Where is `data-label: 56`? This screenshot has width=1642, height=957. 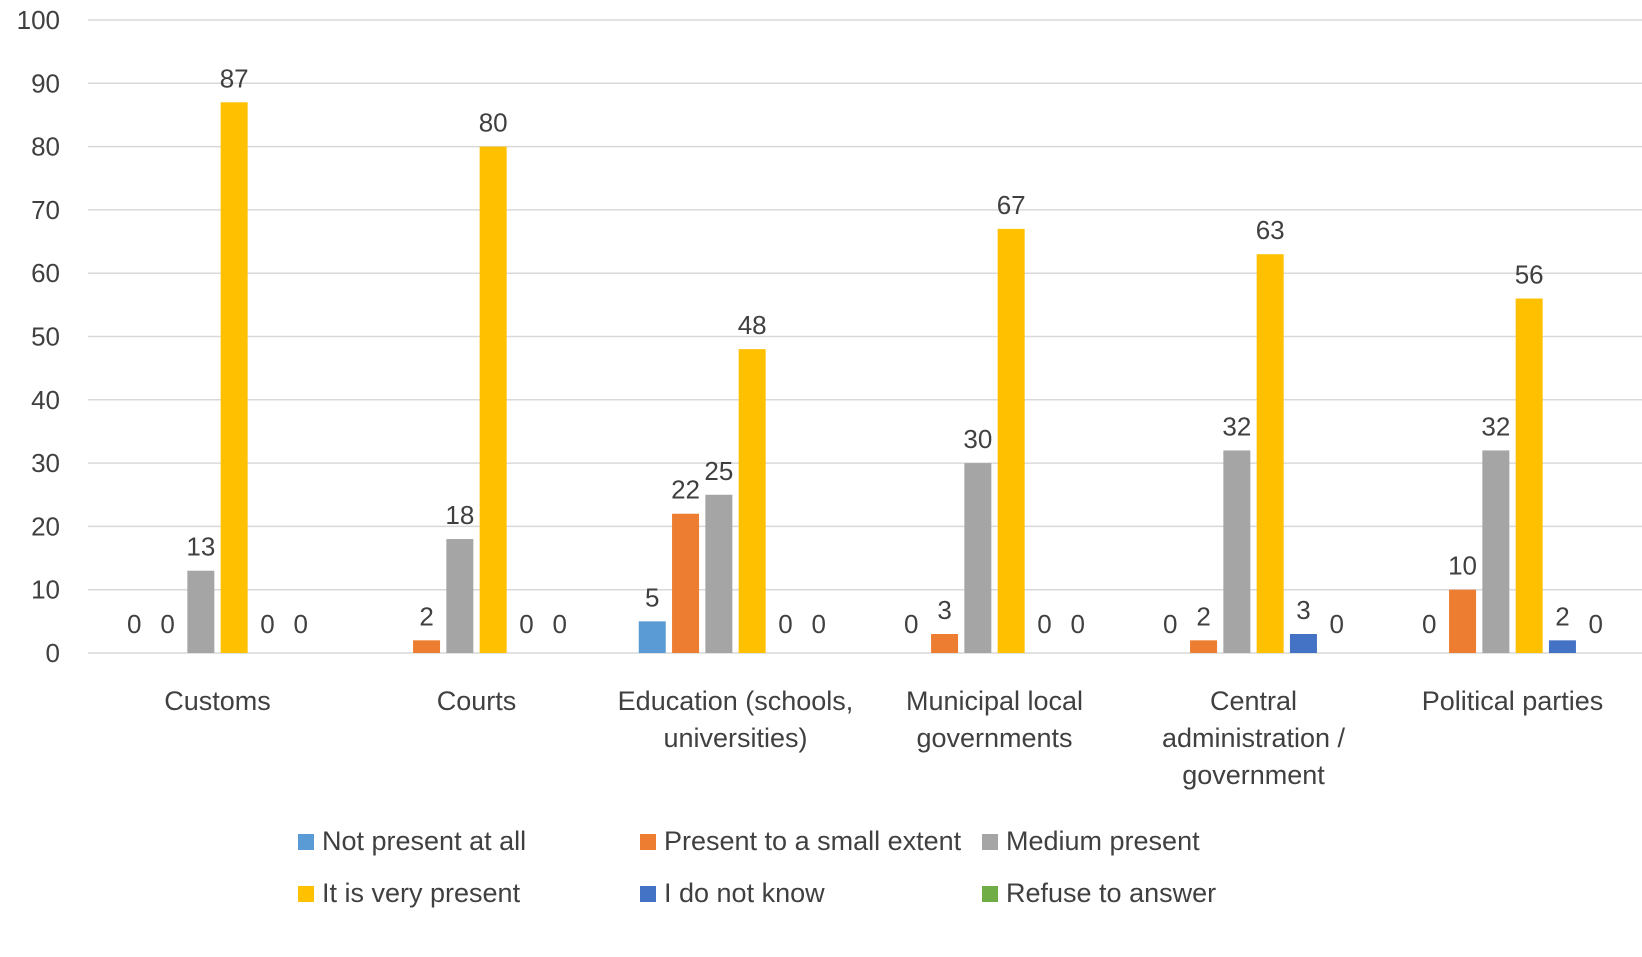
data-label: 56 is located at coordinates (1529, 275).